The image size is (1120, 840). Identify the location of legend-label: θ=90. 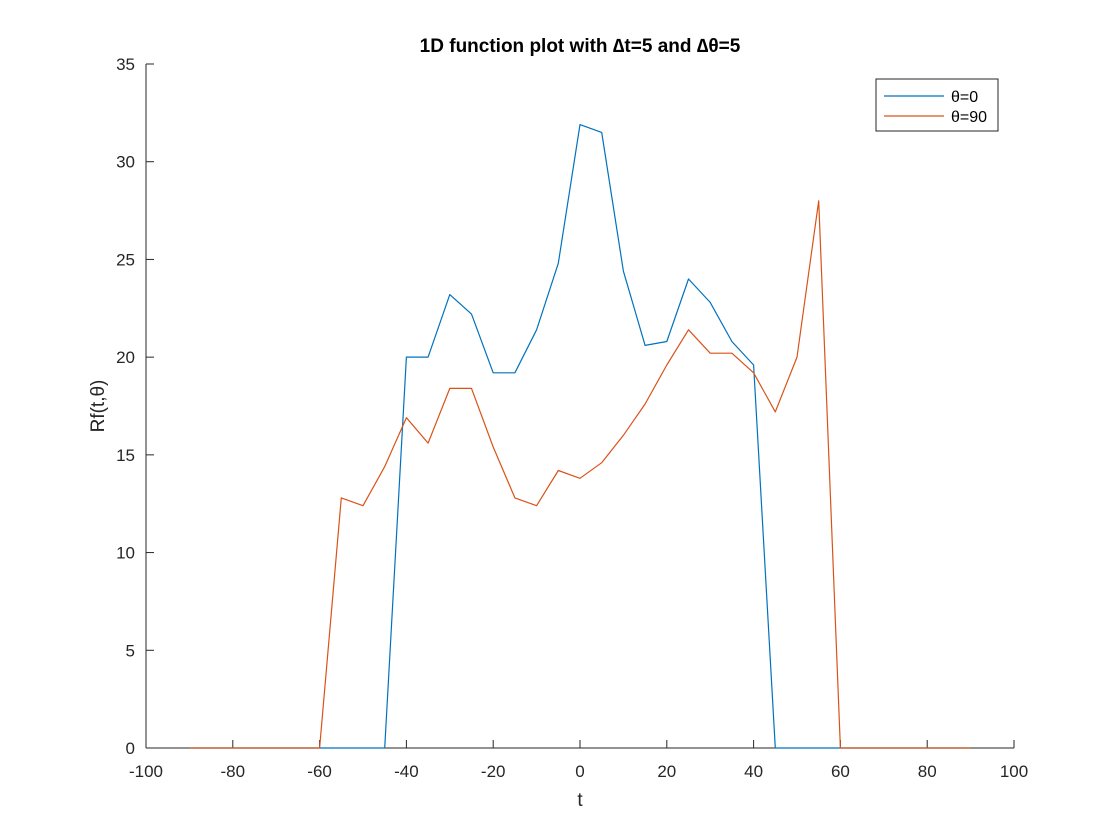
(969, 117).